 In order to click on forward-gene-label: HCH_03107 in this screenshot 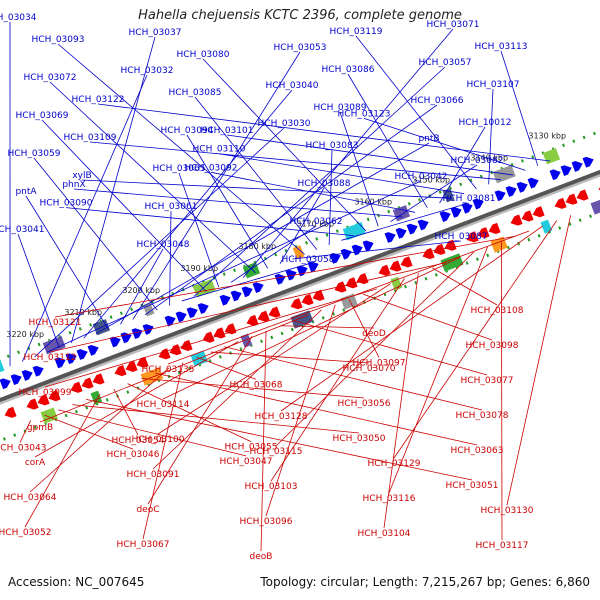, I will do `click(493, 85)`.